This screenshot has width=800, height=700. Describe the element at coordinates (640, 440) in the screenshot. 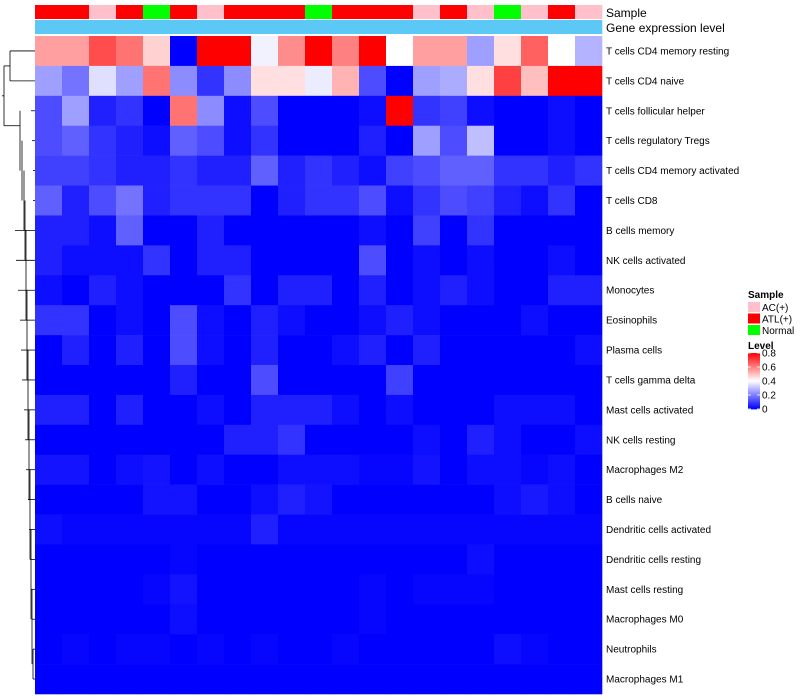

I see `row-label: NK cells resting` at that location.